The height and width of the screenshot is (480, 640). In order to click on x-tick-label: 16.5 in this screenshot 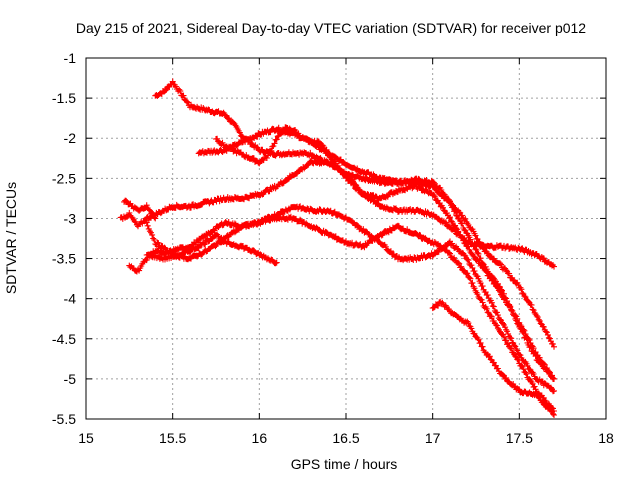, I will do `click(345, 438)`.